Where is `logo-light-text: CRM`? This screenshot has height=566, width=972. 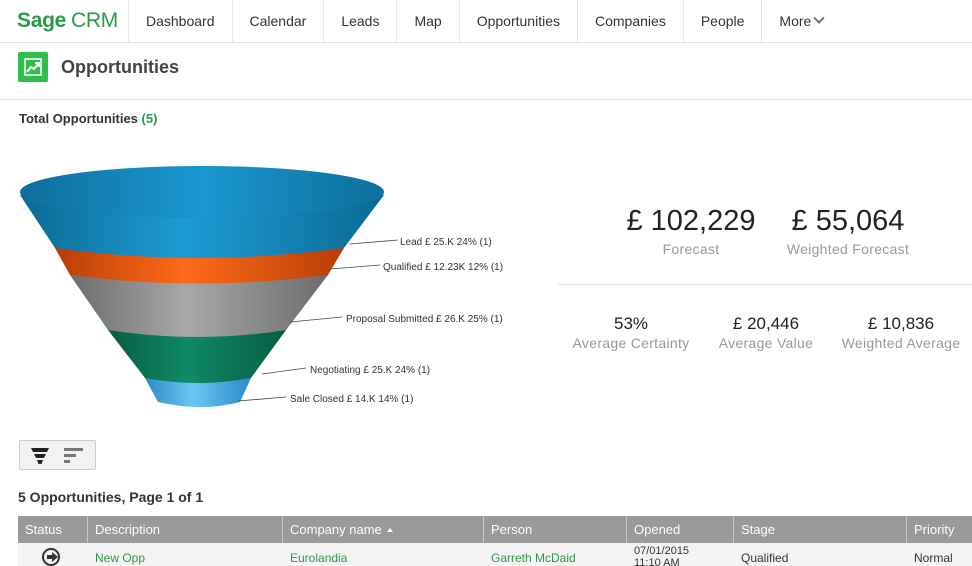 logo-light-text: CRM is located at coordinates (94, 20).